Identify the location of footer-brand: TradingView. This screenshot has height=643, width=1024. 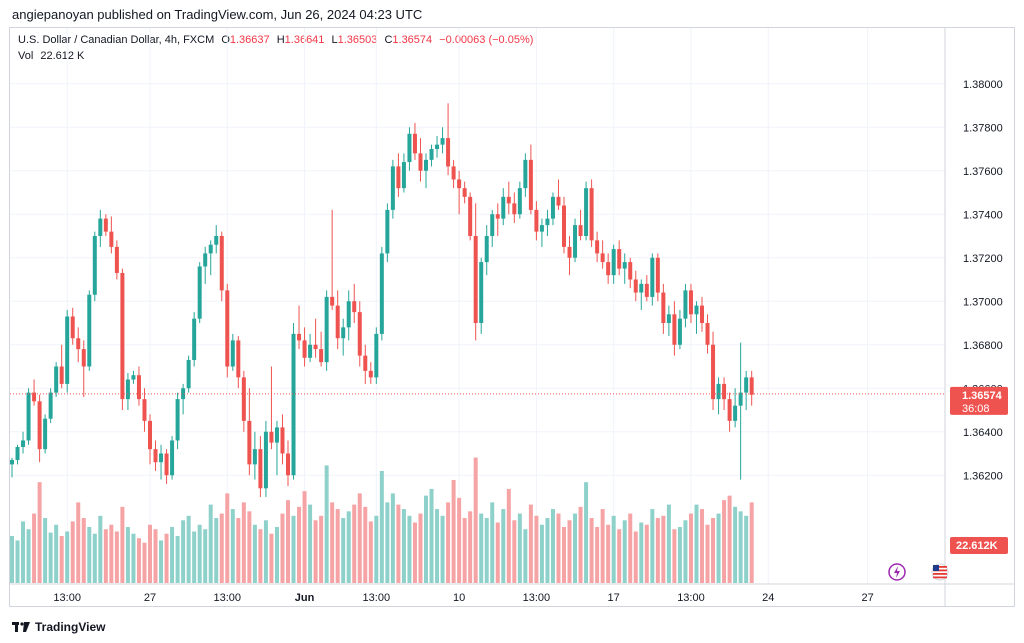
(58, 627).